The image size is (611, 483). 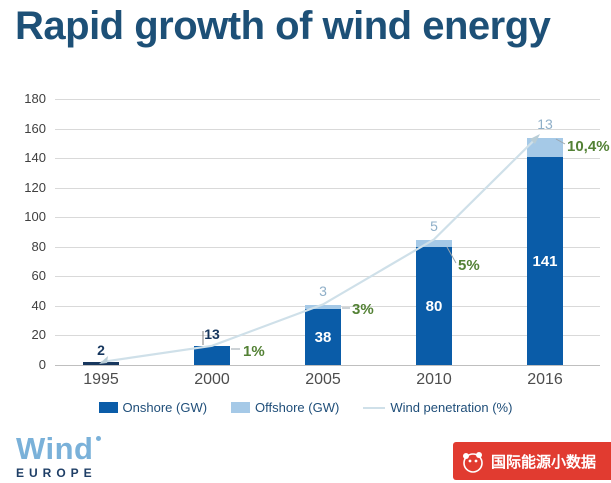 I want to click on penetration-value-label: 10,4%, so click(x=588, y=146).